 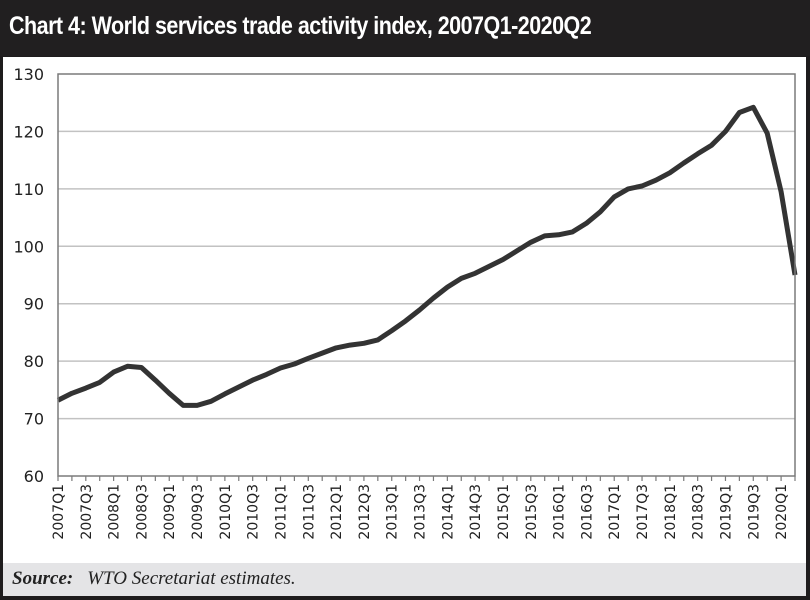 I want to click on y-tick-label: 60, so click(x=34, y=476).